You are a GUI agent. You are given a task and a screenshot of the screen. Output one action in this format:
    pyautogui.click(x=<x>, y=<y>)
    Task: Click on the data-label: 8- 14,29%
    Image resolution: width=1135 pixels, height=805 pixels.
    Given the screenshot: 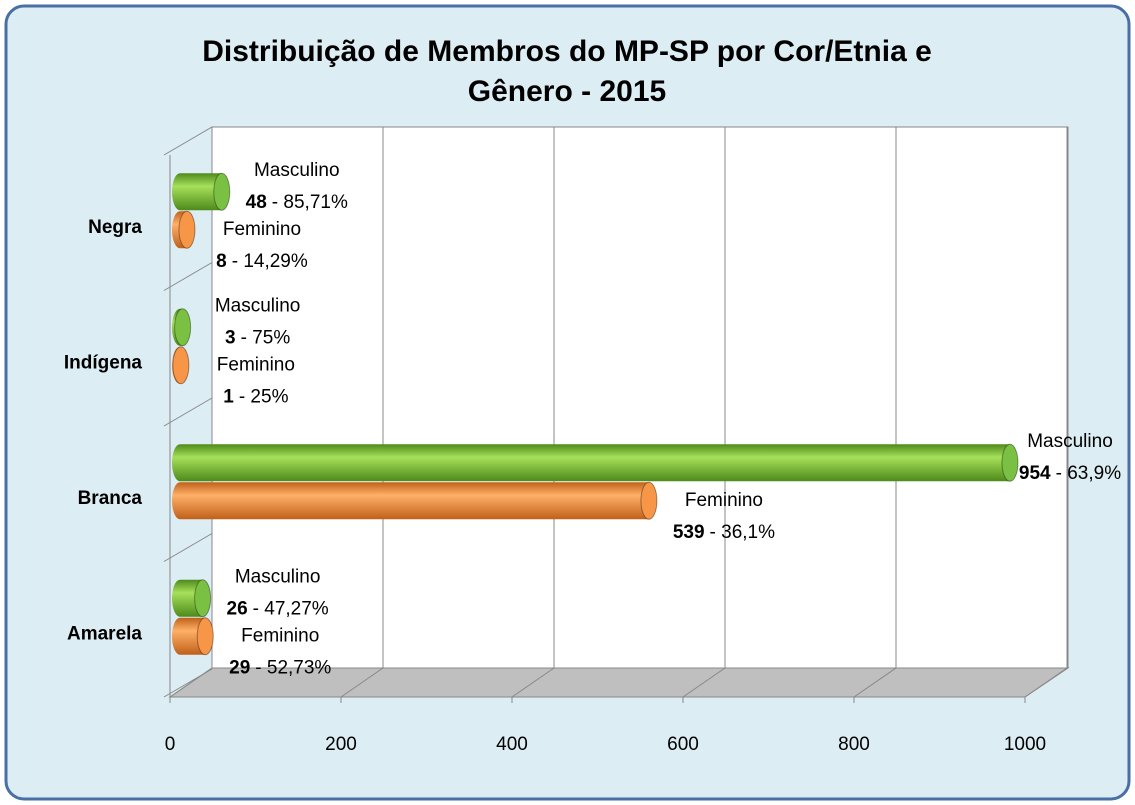 What is the action you would take?
    pyautogui.click(x=262, y=261)
    